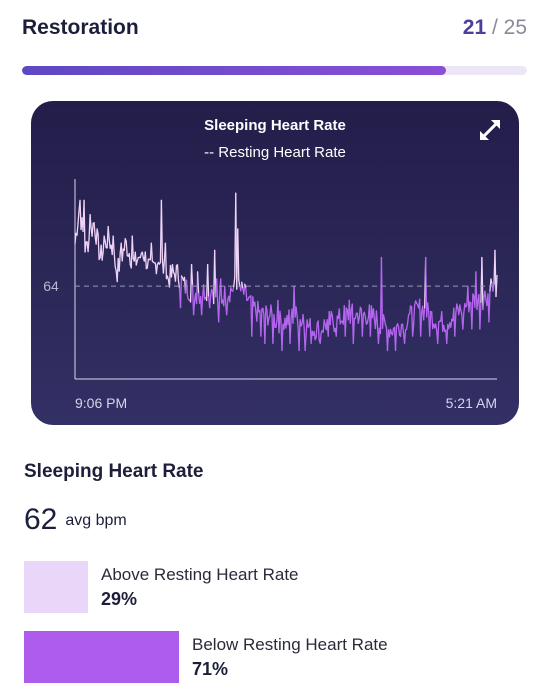  What do you see at coordinates (41, 519) in the screenshot?
I see `average-bpm-value: 62` at bounding box center [41, 519].